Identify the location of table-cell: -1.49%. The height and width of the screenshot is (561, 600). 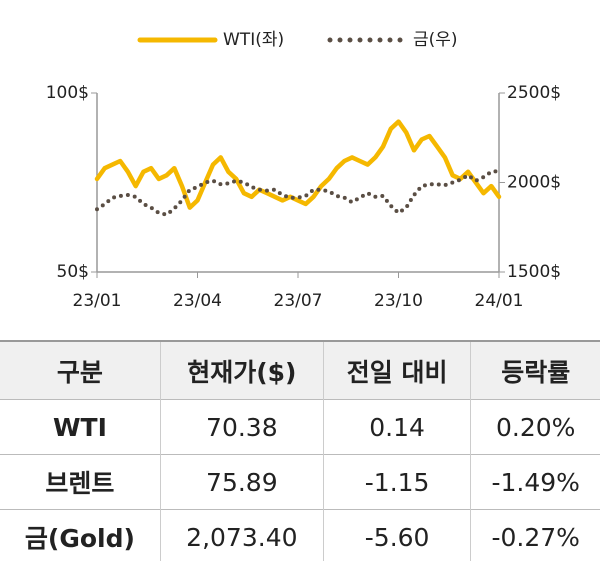
(535, 482).